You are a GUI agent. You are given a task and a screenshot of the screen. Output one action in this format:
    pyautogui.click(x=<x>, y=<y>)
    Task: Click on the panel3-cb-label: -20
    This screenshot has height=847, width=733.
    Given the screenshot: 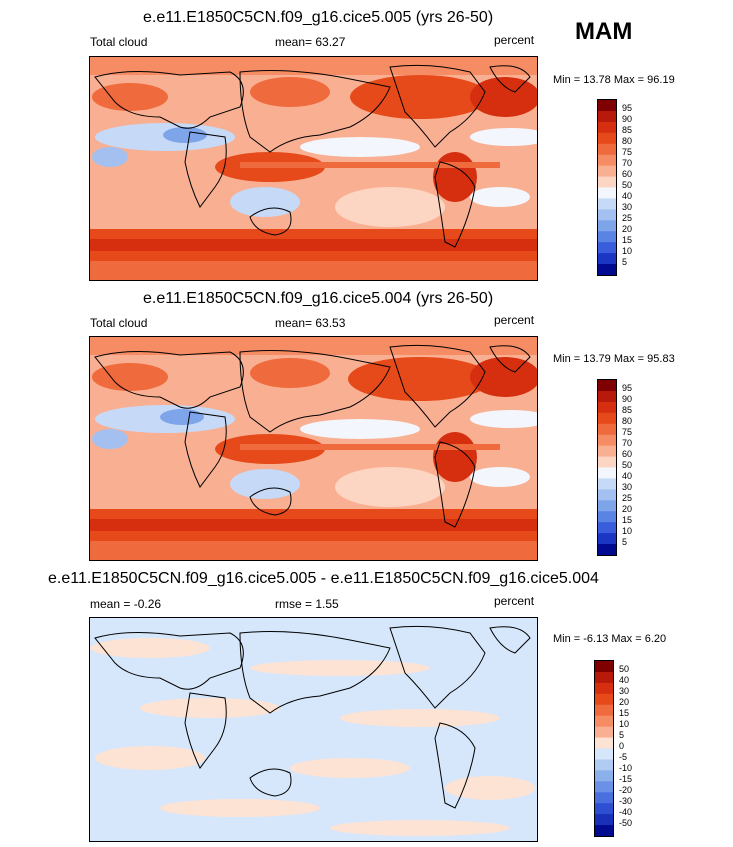 What is the action you would take?
    pyautogui.click(x=626, y=790)
    